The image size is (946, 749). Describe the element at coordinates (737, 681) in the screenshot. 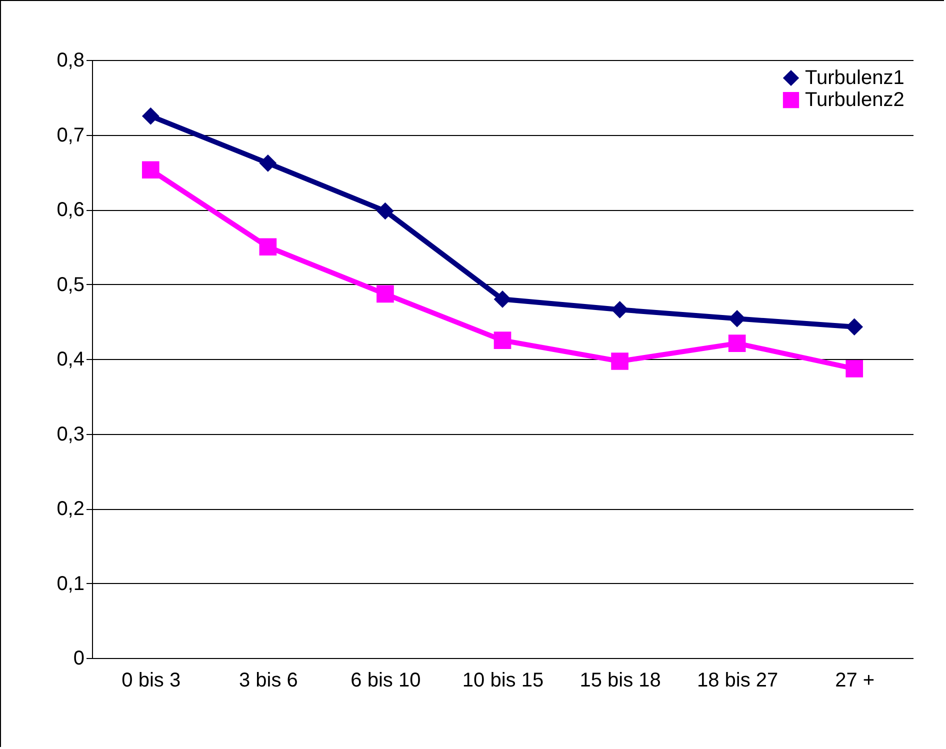

I see `x-tick-label: 18 bis 27` at that location.